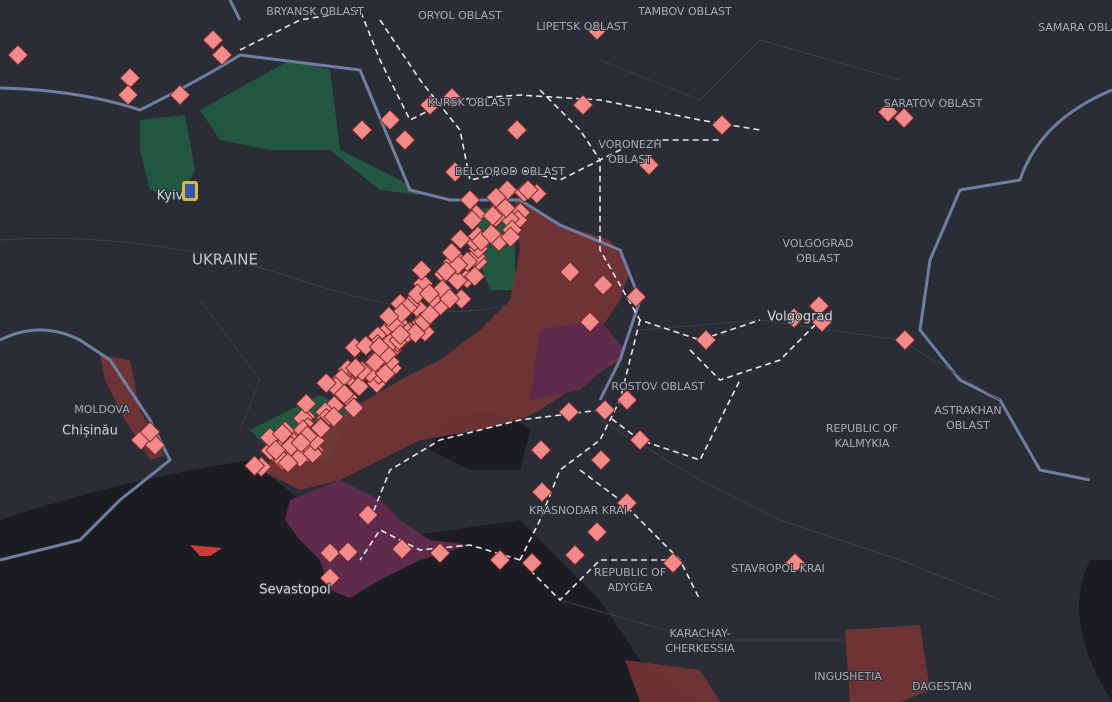 This screenshot has height=702, width=1112. I want to click on region-shade, so click(887, 663).